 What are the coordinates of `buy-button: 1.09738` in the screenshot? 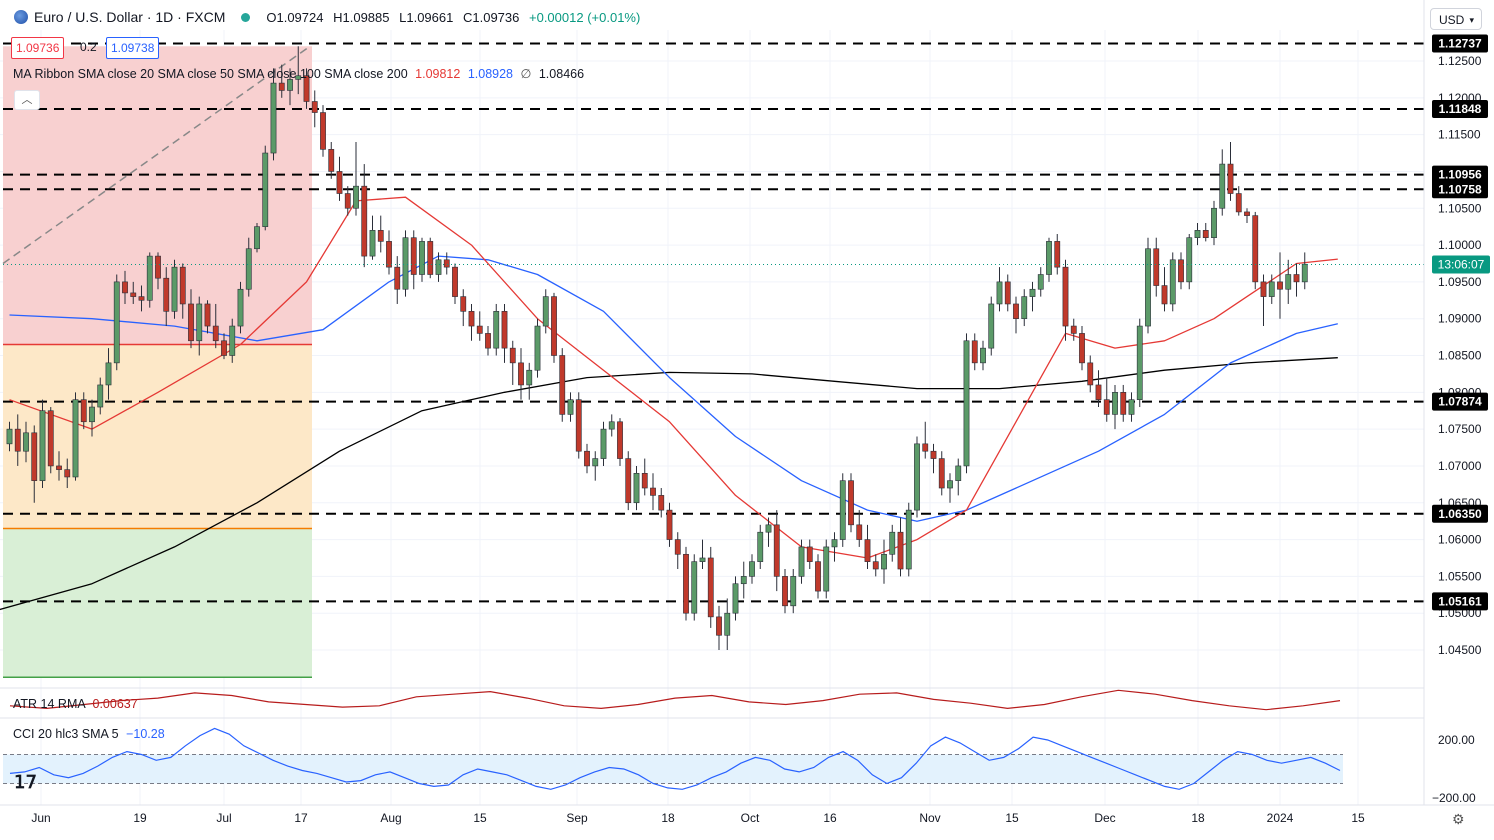 It's located at (133, 48).